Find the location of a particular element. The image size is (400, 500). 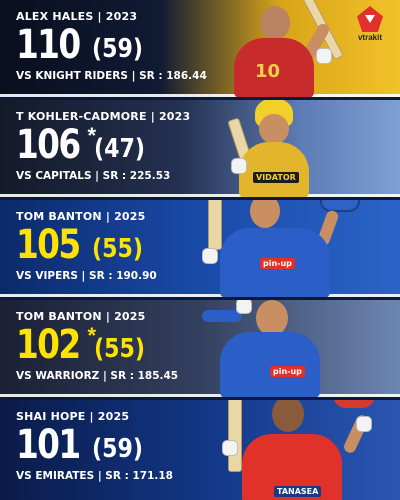

match-detail: vs VIPERS | SR : 190.90 is located at coordinates (86, 276).